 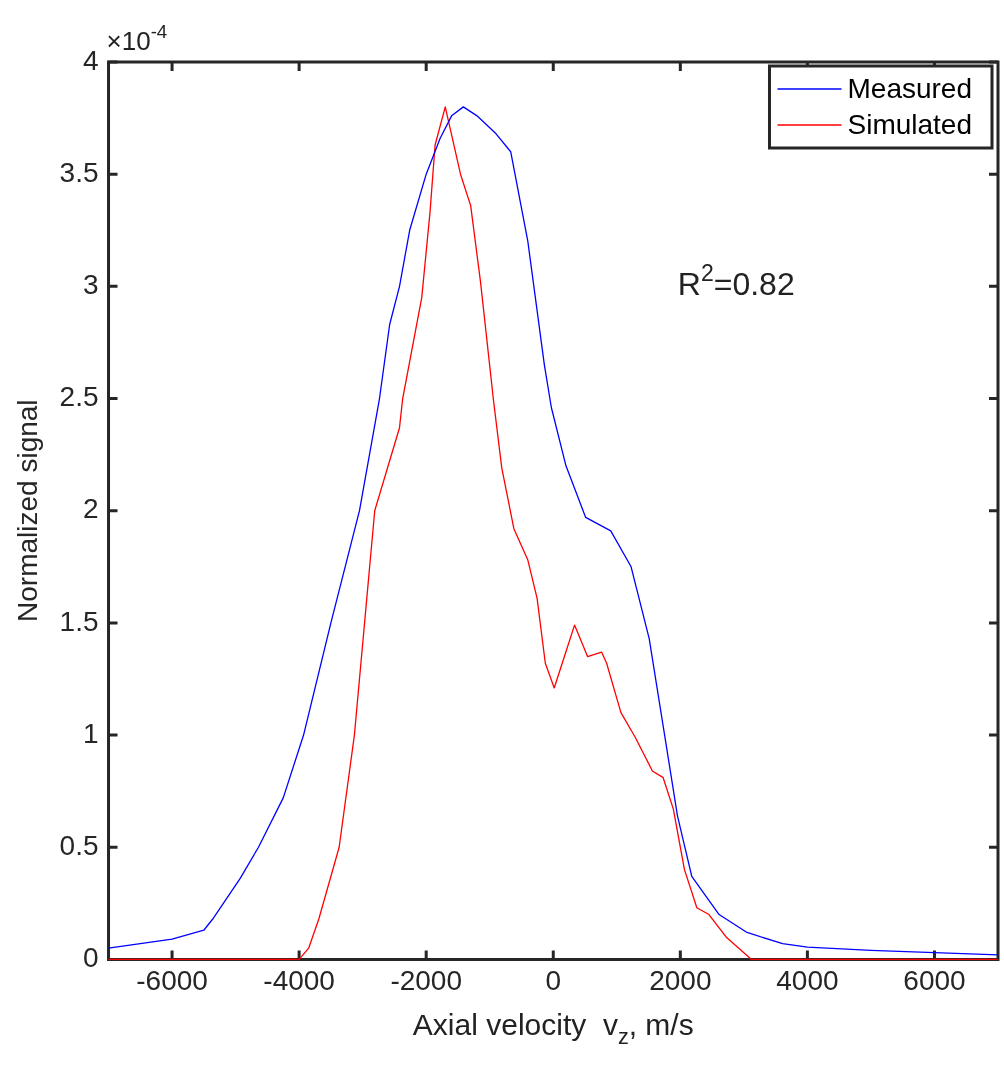 I want to click on y-tick-label: 3.5, so click(x=79, y=172).